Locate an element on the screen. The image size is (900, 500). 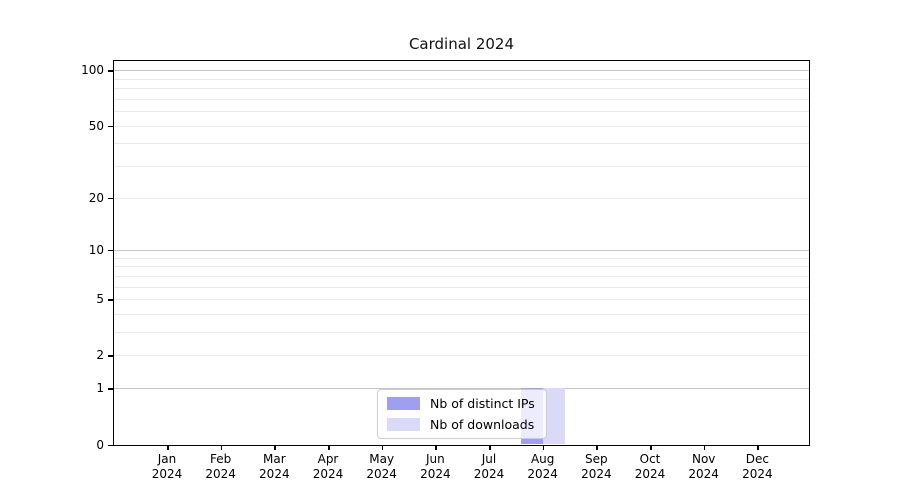
month-label: Feb is located at coordinates (221, 459).